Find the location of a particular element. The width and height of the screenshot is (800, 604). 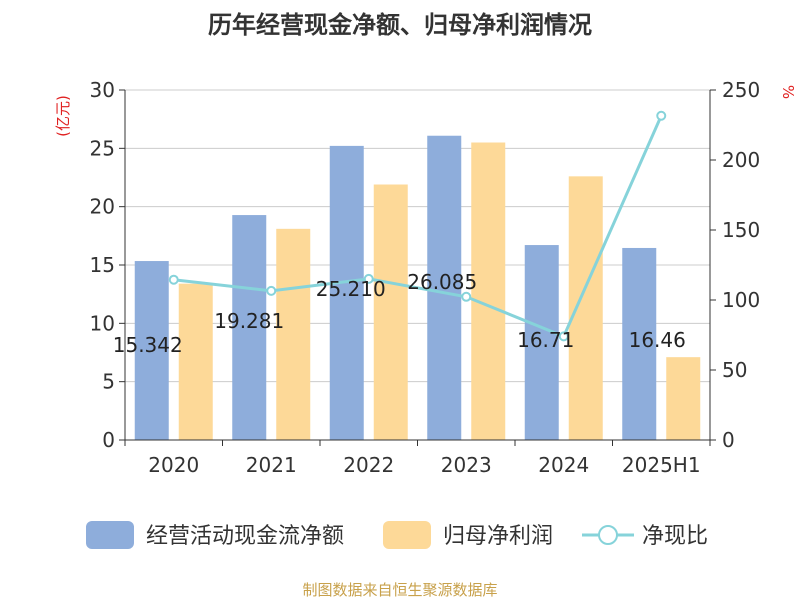

legend-label: 经营活动现金流净额 is located at coordinates (245, 536).